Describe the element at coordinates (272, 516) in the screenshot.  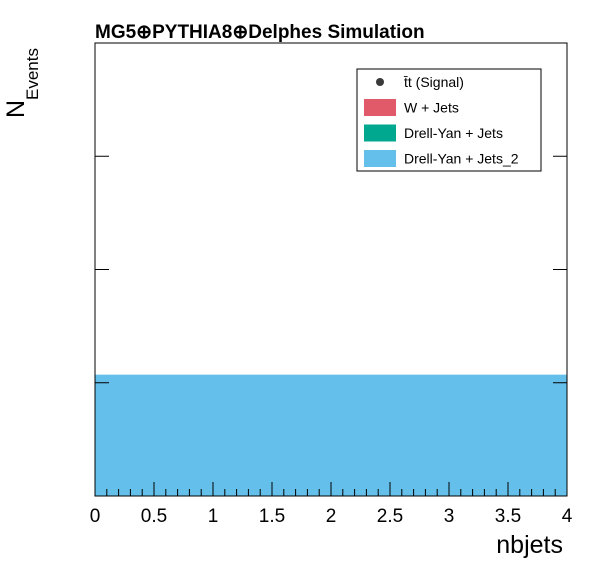
I see `x-tick-label: 1.5` at that location.